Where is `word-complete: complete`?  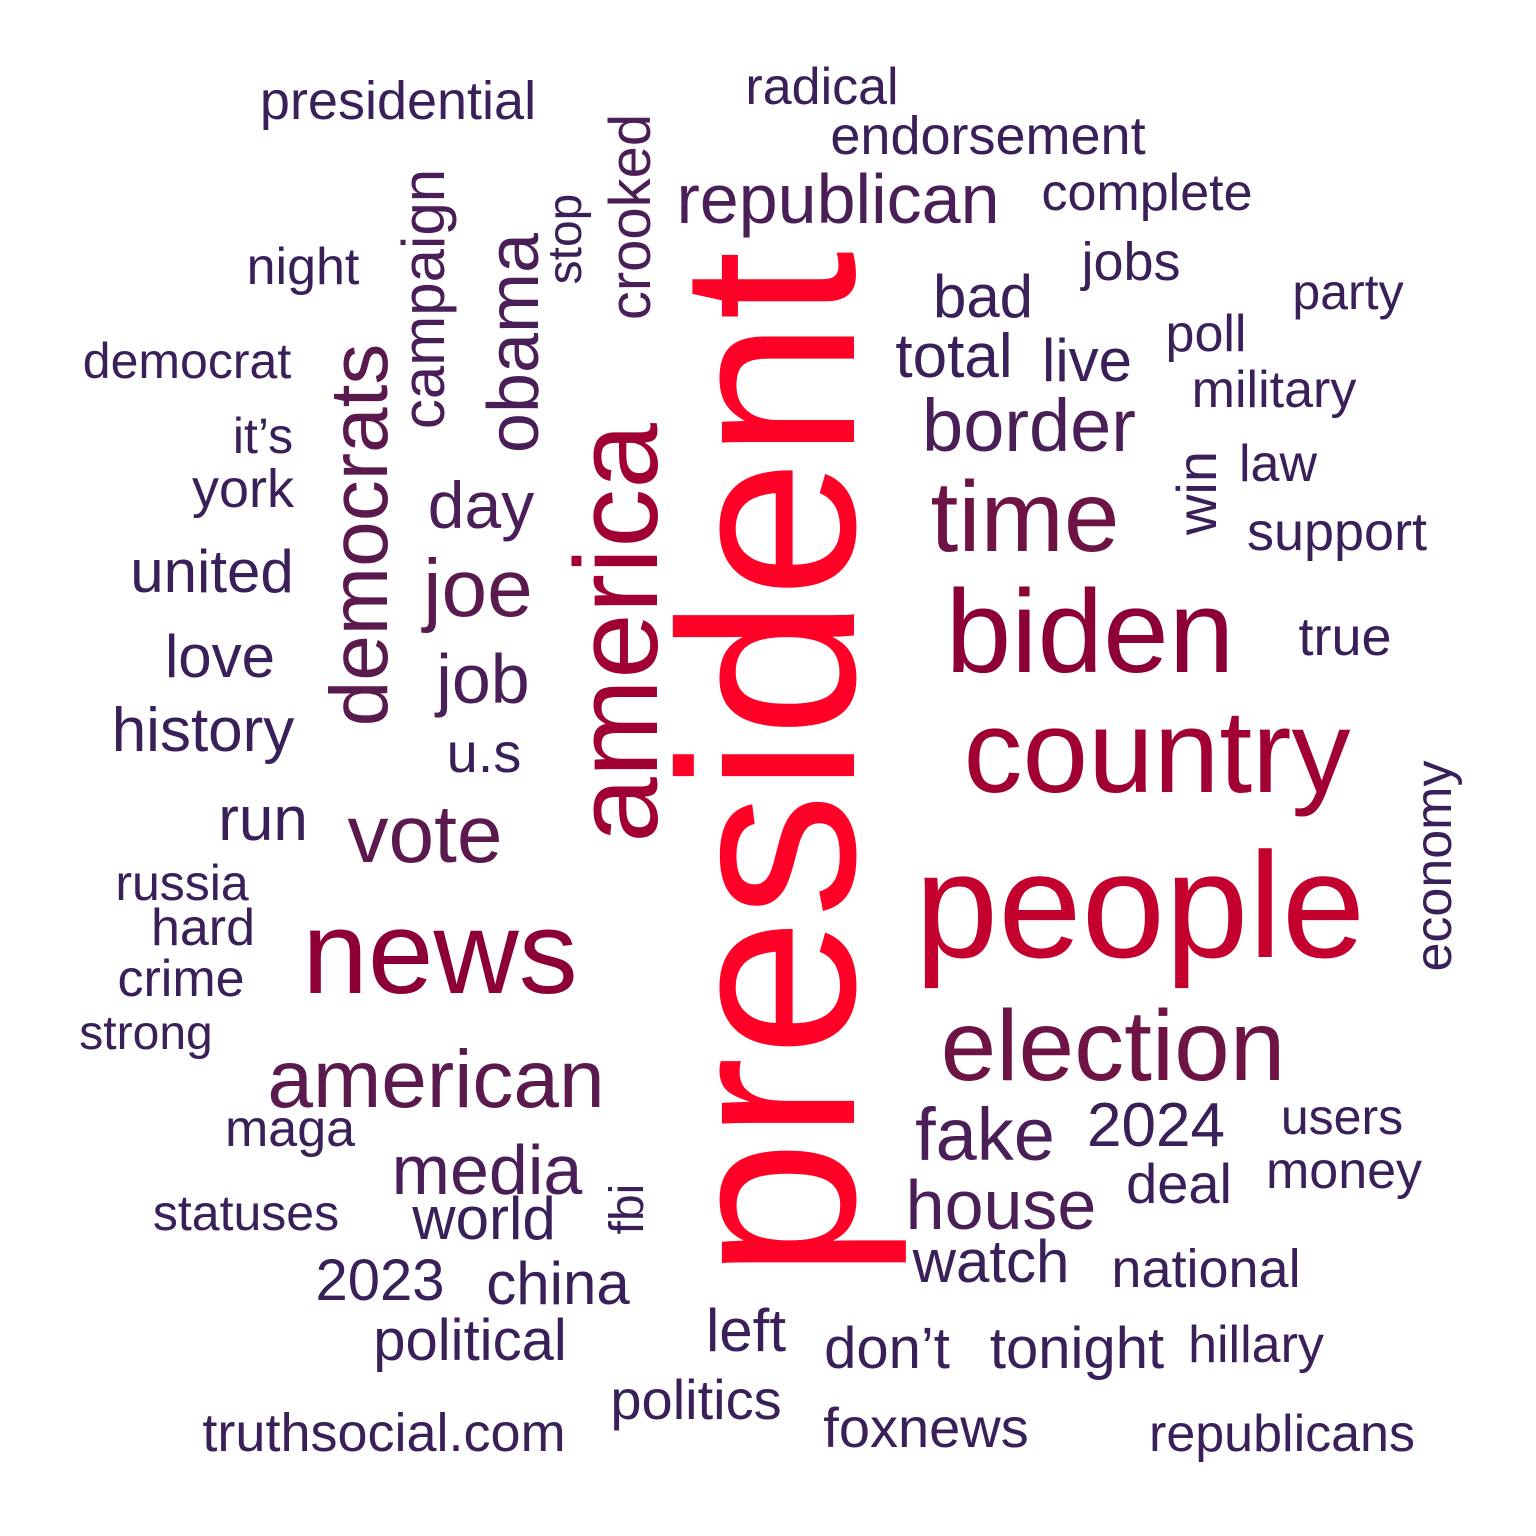
word-complete: complete is located at coordinates (1147, 193).